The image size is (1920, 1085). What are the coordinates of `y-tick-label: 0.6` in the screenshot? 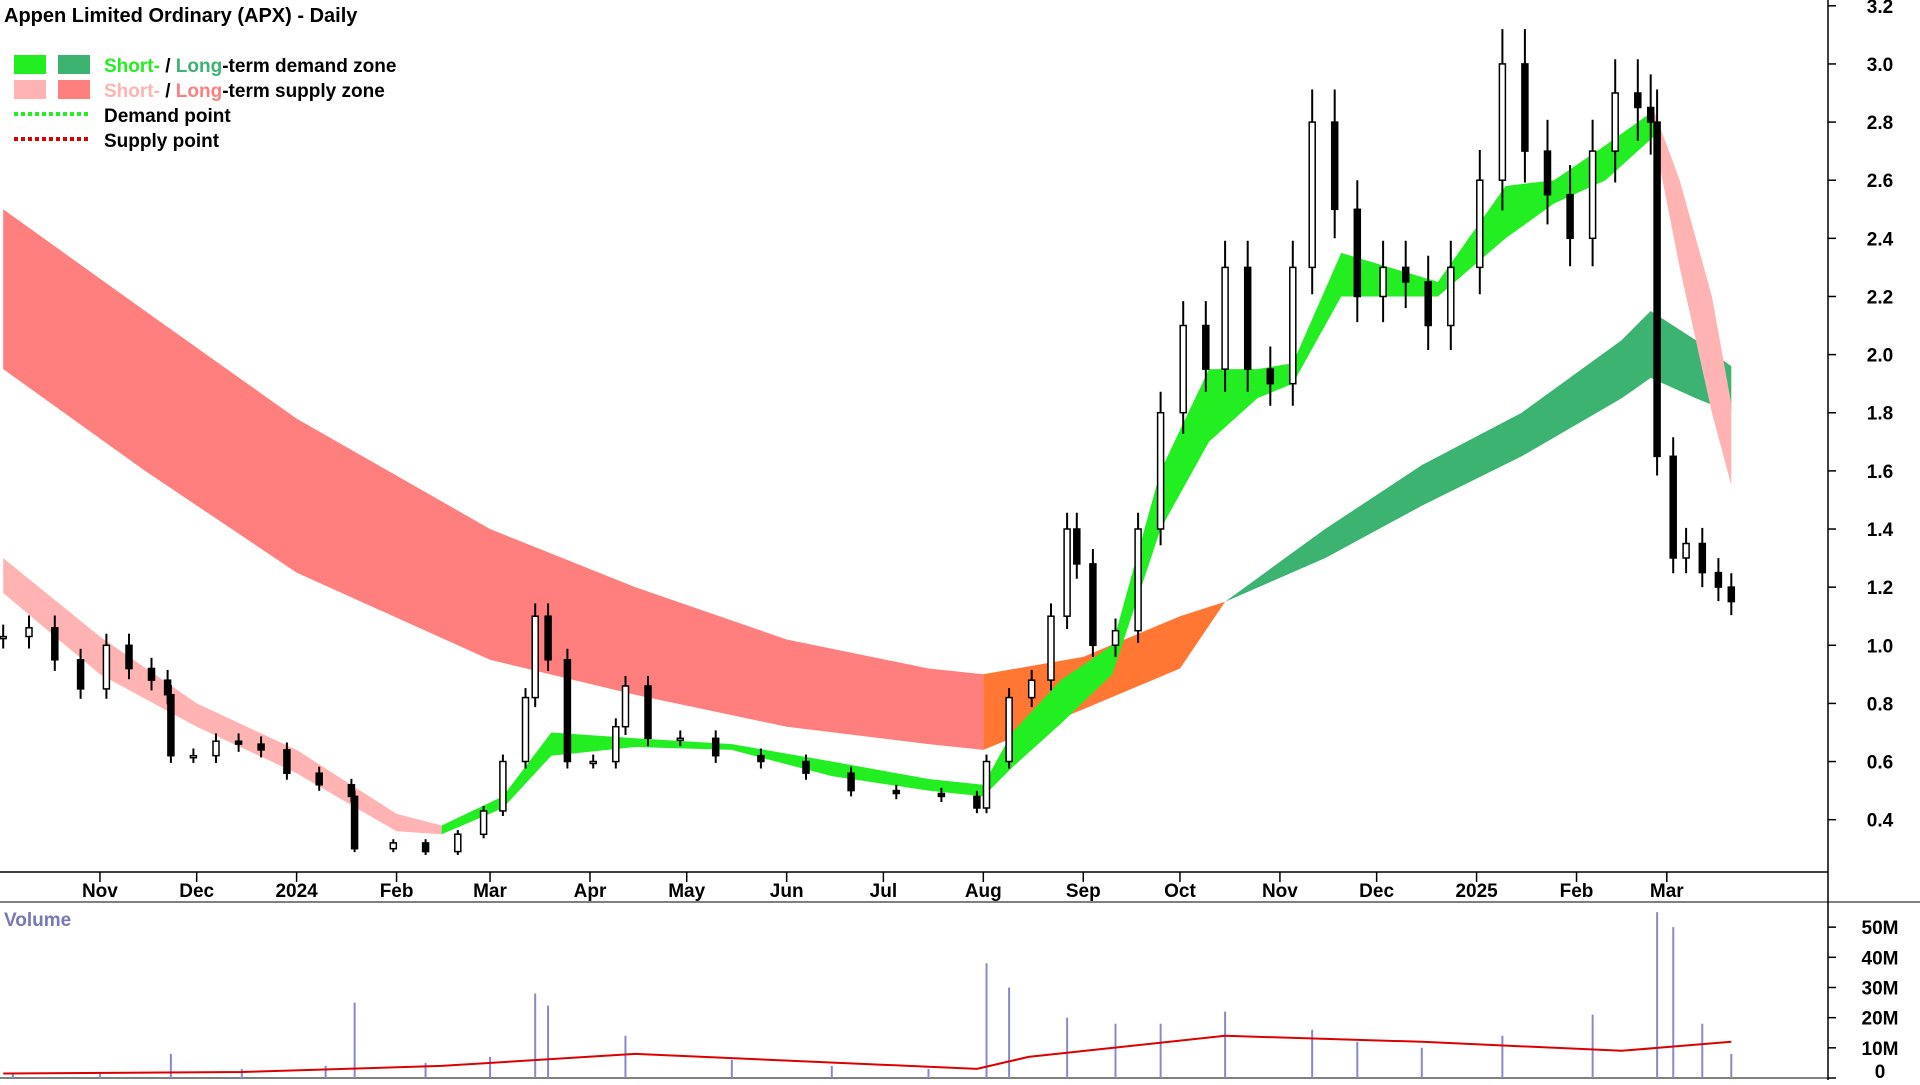 It's located at (1880, 763).